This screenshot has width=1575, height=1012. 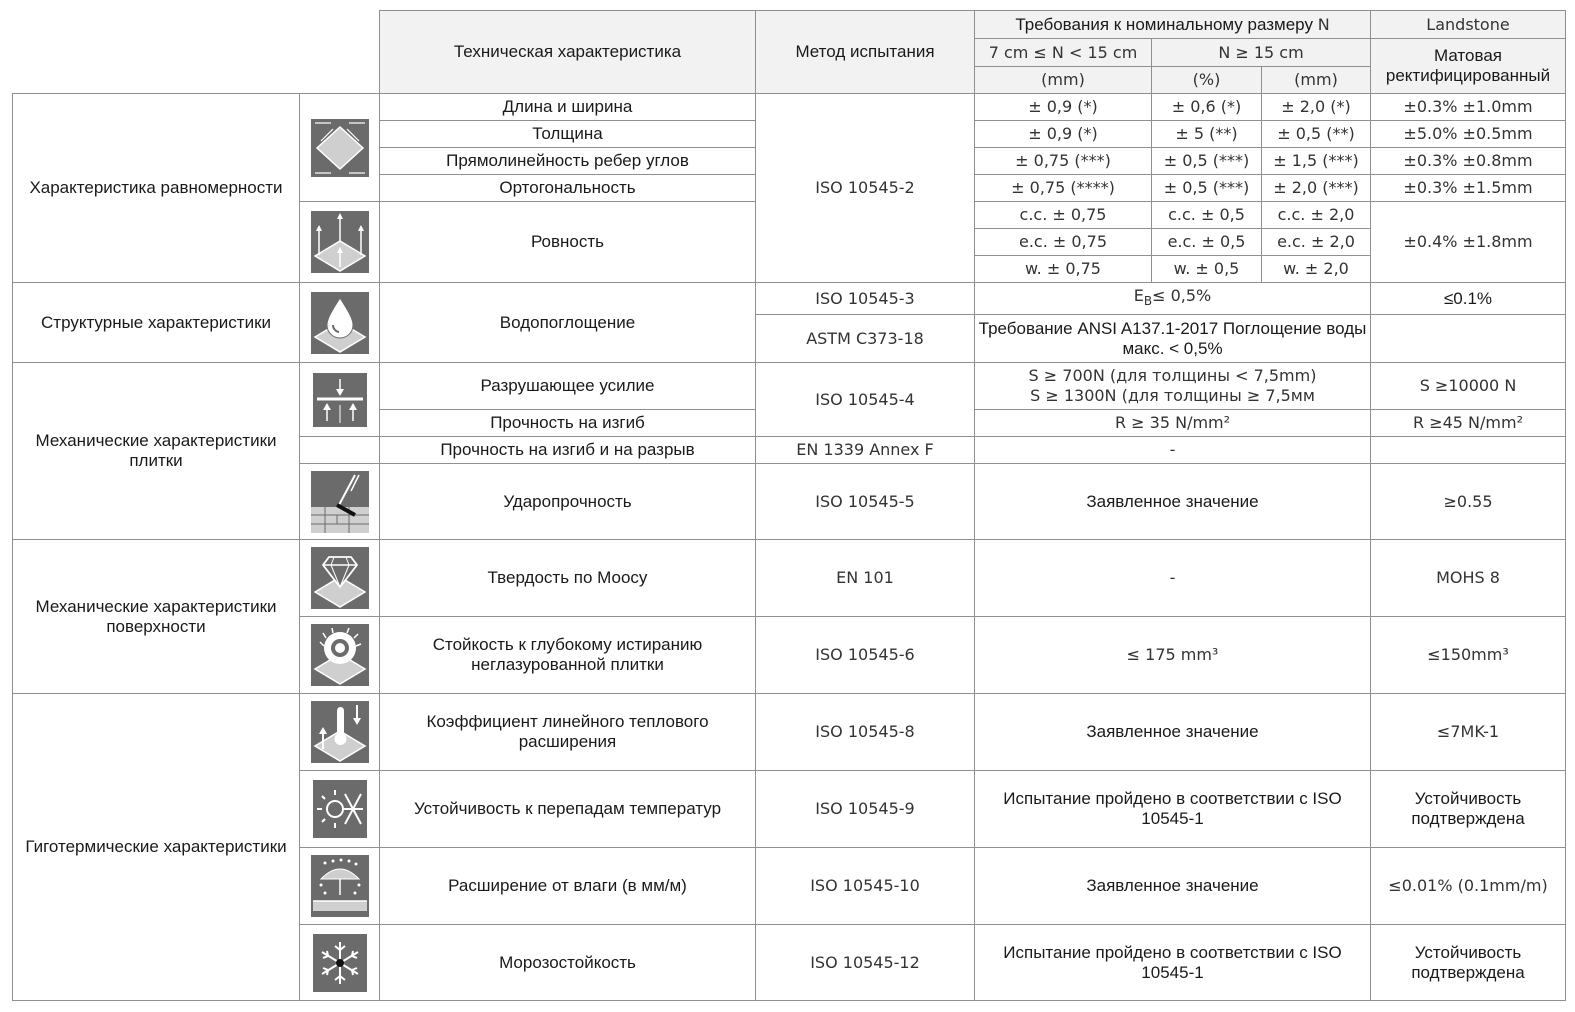 I want to click on row-flatness-w1: w. ± 0,75, so click(x=1063, y=269).